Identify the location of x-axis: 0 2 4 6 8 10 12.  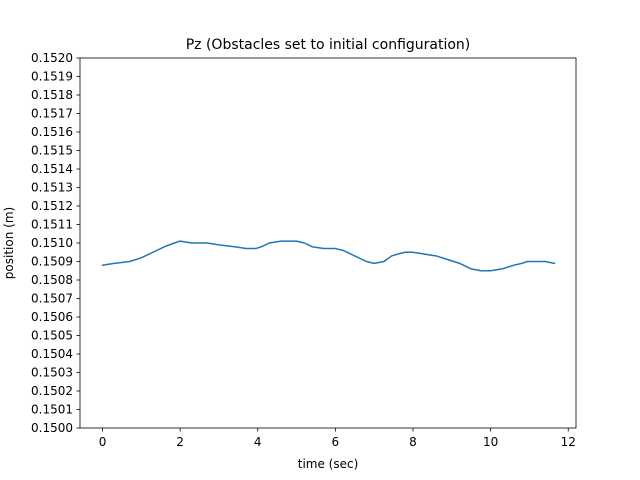
(337, 438).